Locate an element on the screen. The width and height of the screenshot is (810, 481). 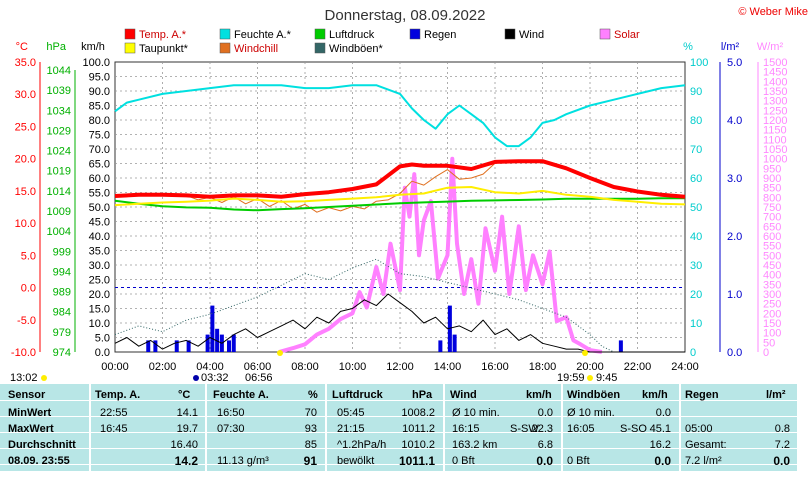
feuchte-a-line is located at coordinates (400, 116).